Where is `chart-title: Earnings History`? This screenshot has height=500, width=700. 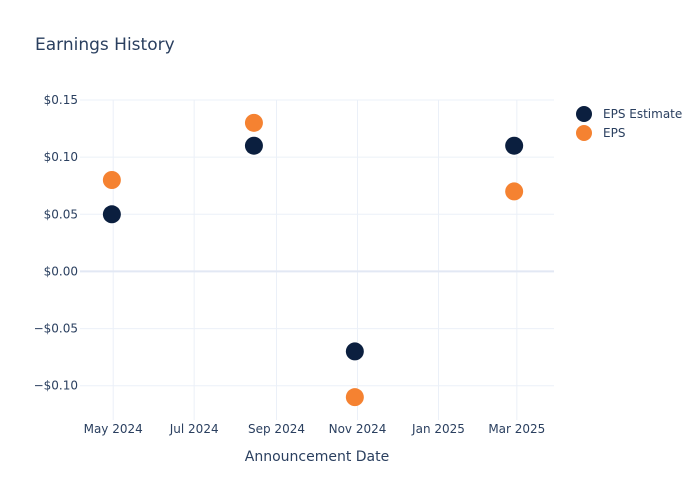
chart-title: Earnings History is located at coordinates (105, 45).